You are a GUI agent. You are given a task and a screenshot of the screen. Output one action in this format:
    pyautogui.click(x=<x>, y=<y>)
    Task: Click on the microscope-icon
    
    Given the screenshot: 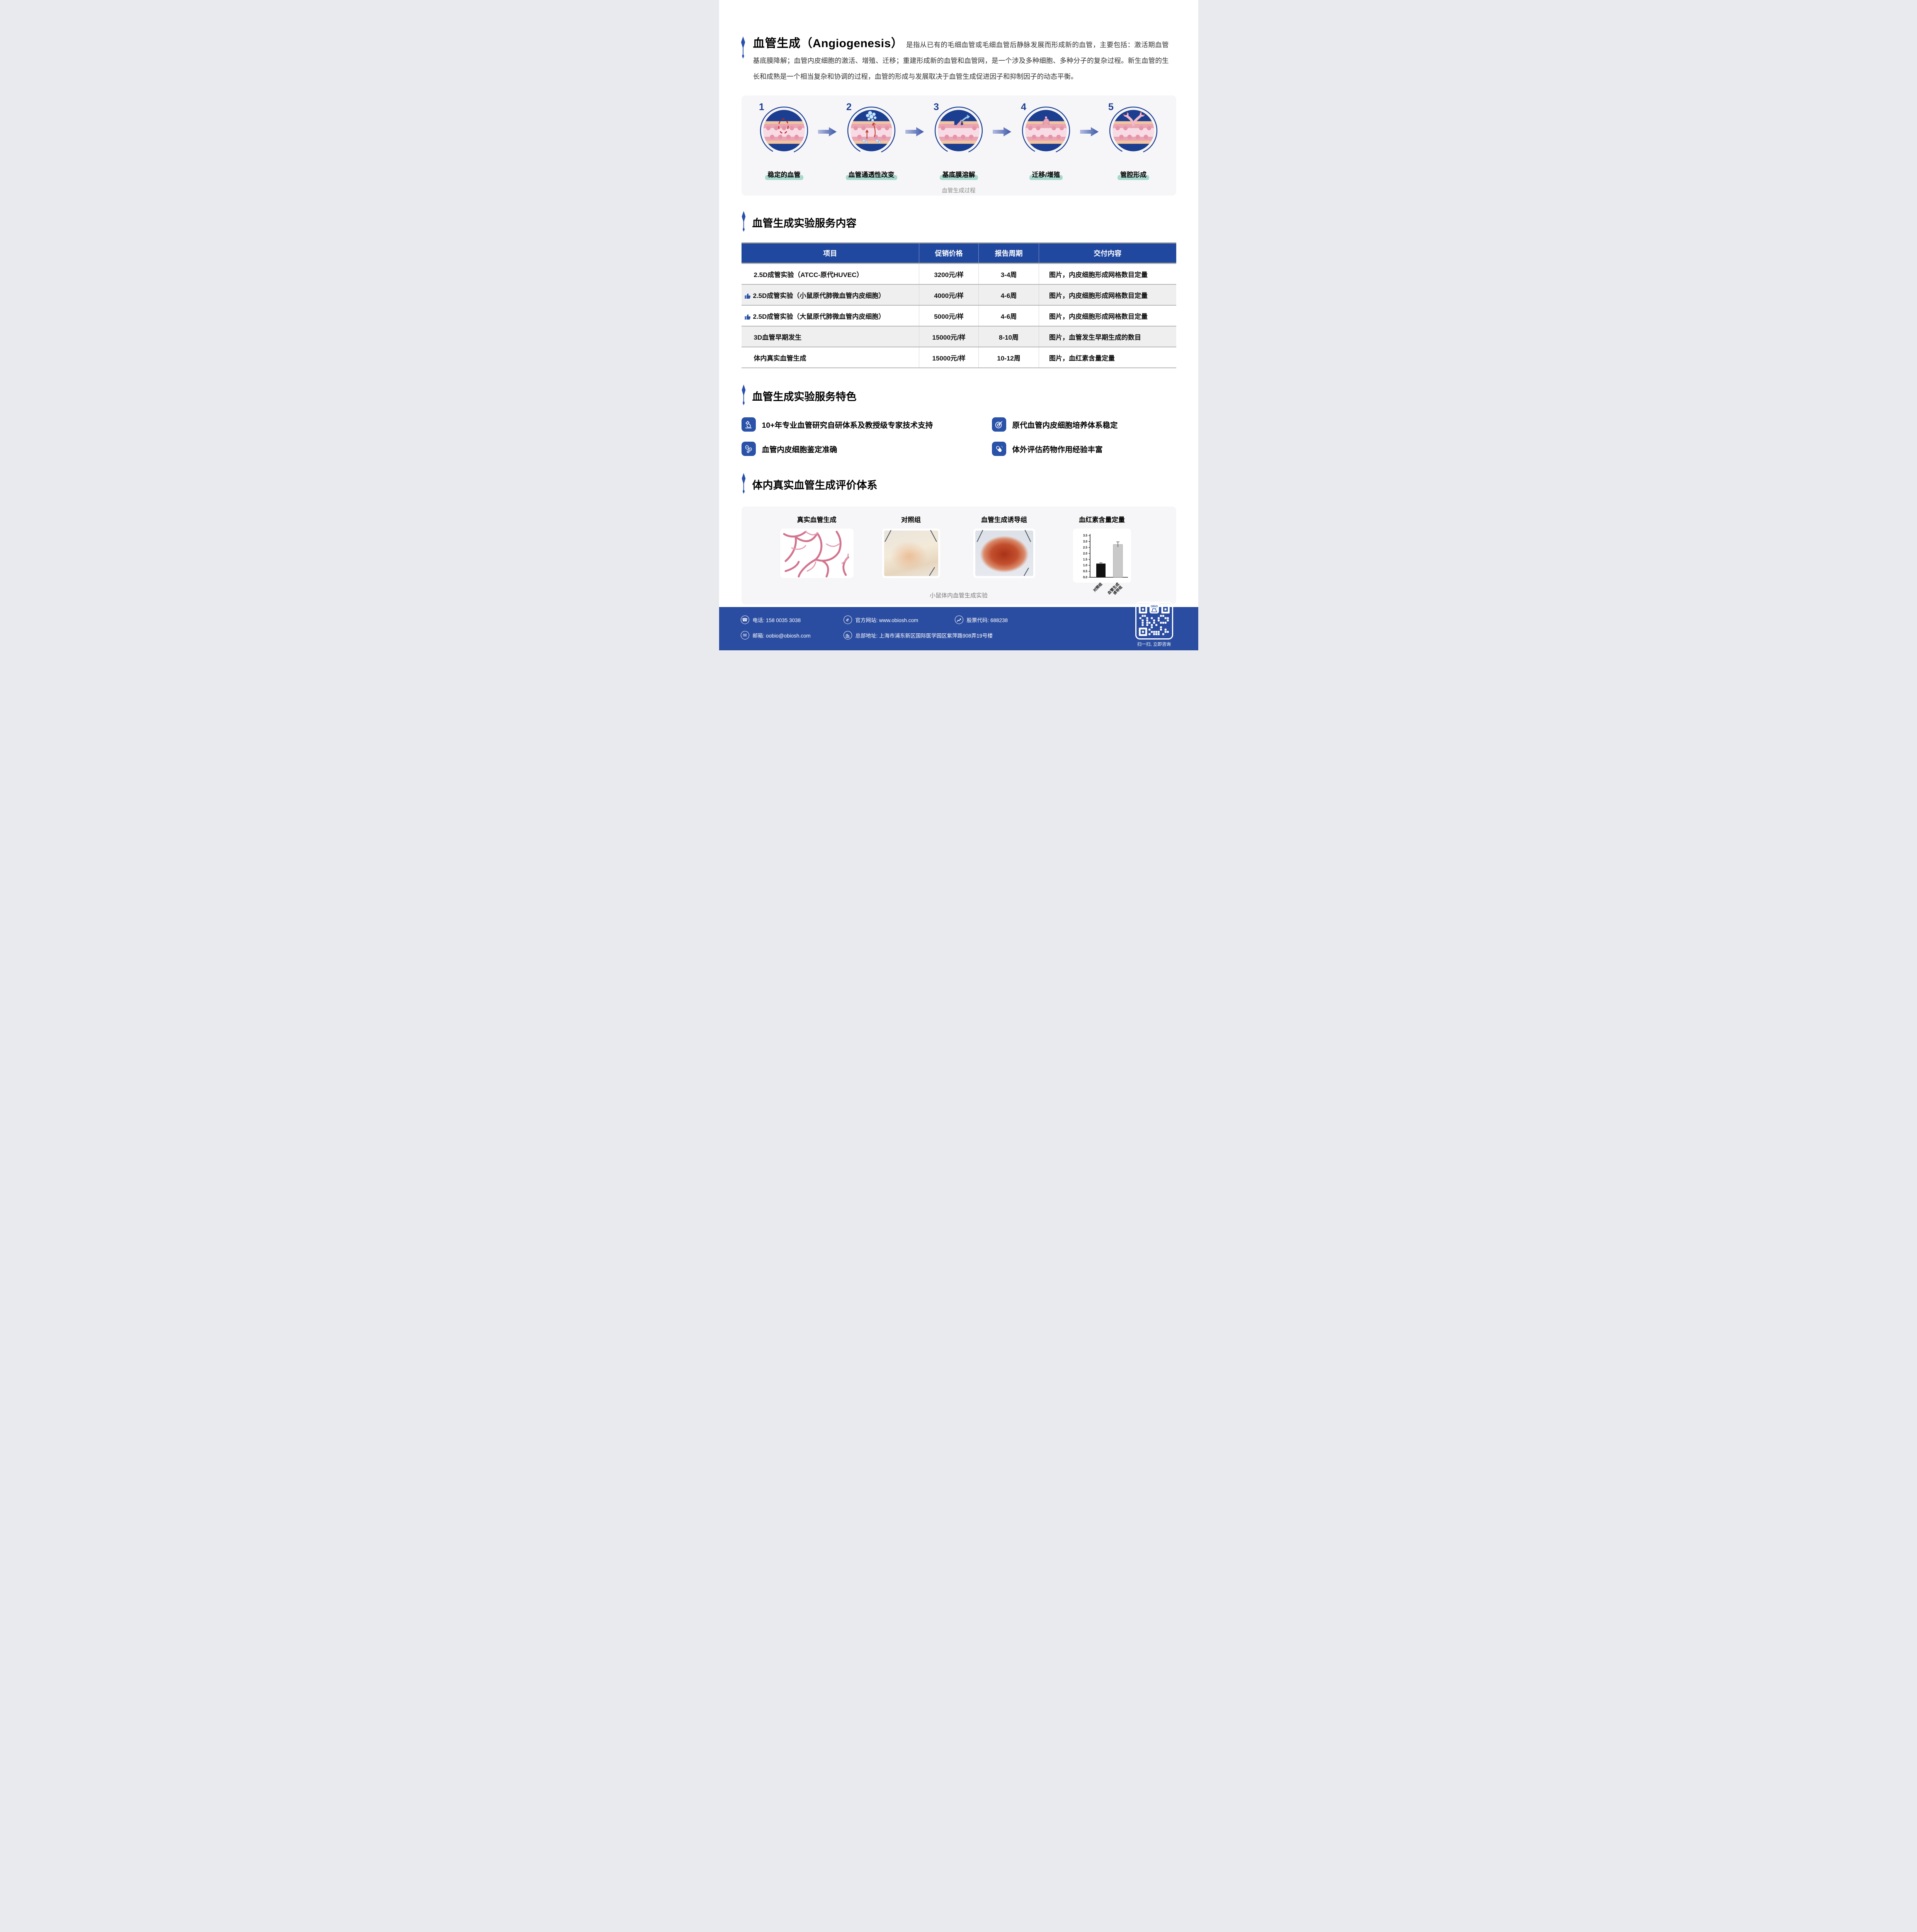 What is the action you would take?
    pyautogui.click(x=748, y=425)
    